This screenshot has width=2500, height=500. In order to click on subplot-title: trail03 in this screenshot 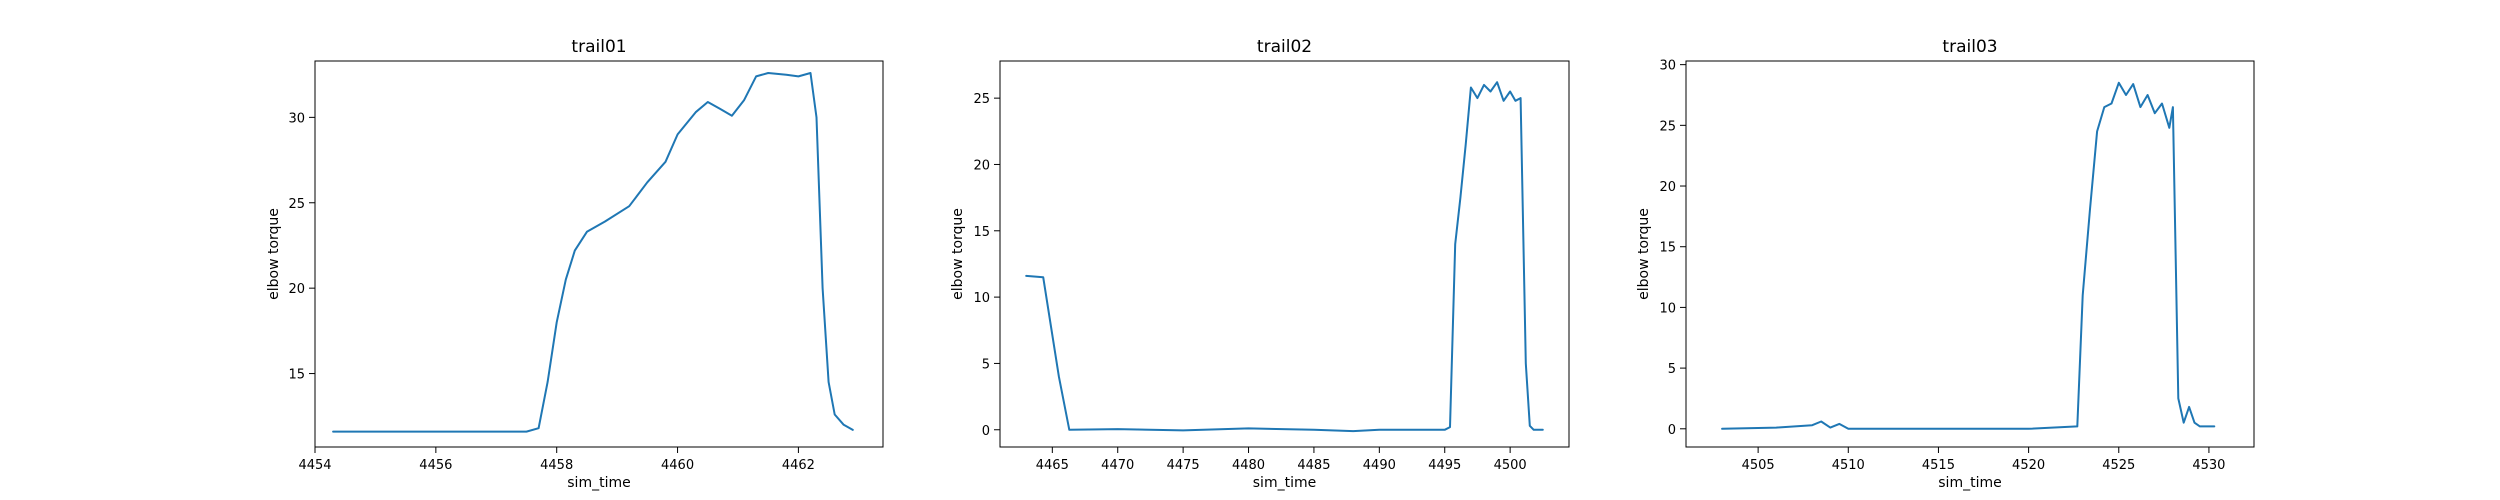, I will do `click(1969, 47)`.